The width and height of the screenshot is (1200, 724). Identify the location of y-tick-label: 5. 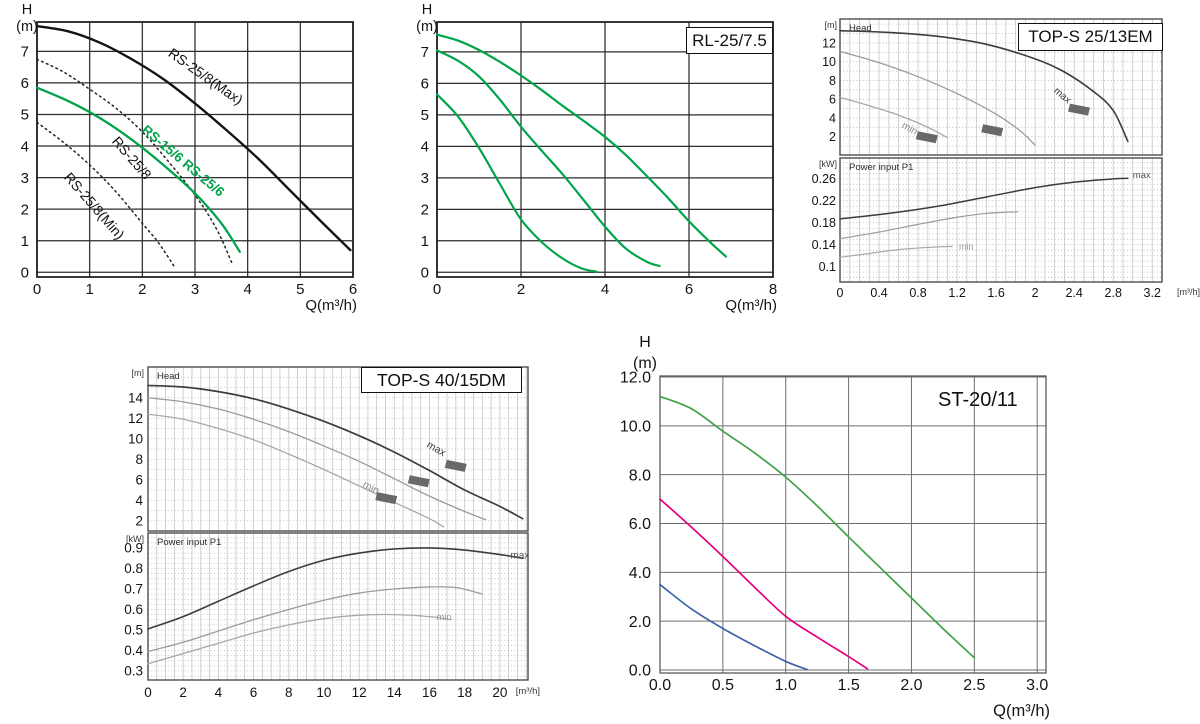
(25, 115).